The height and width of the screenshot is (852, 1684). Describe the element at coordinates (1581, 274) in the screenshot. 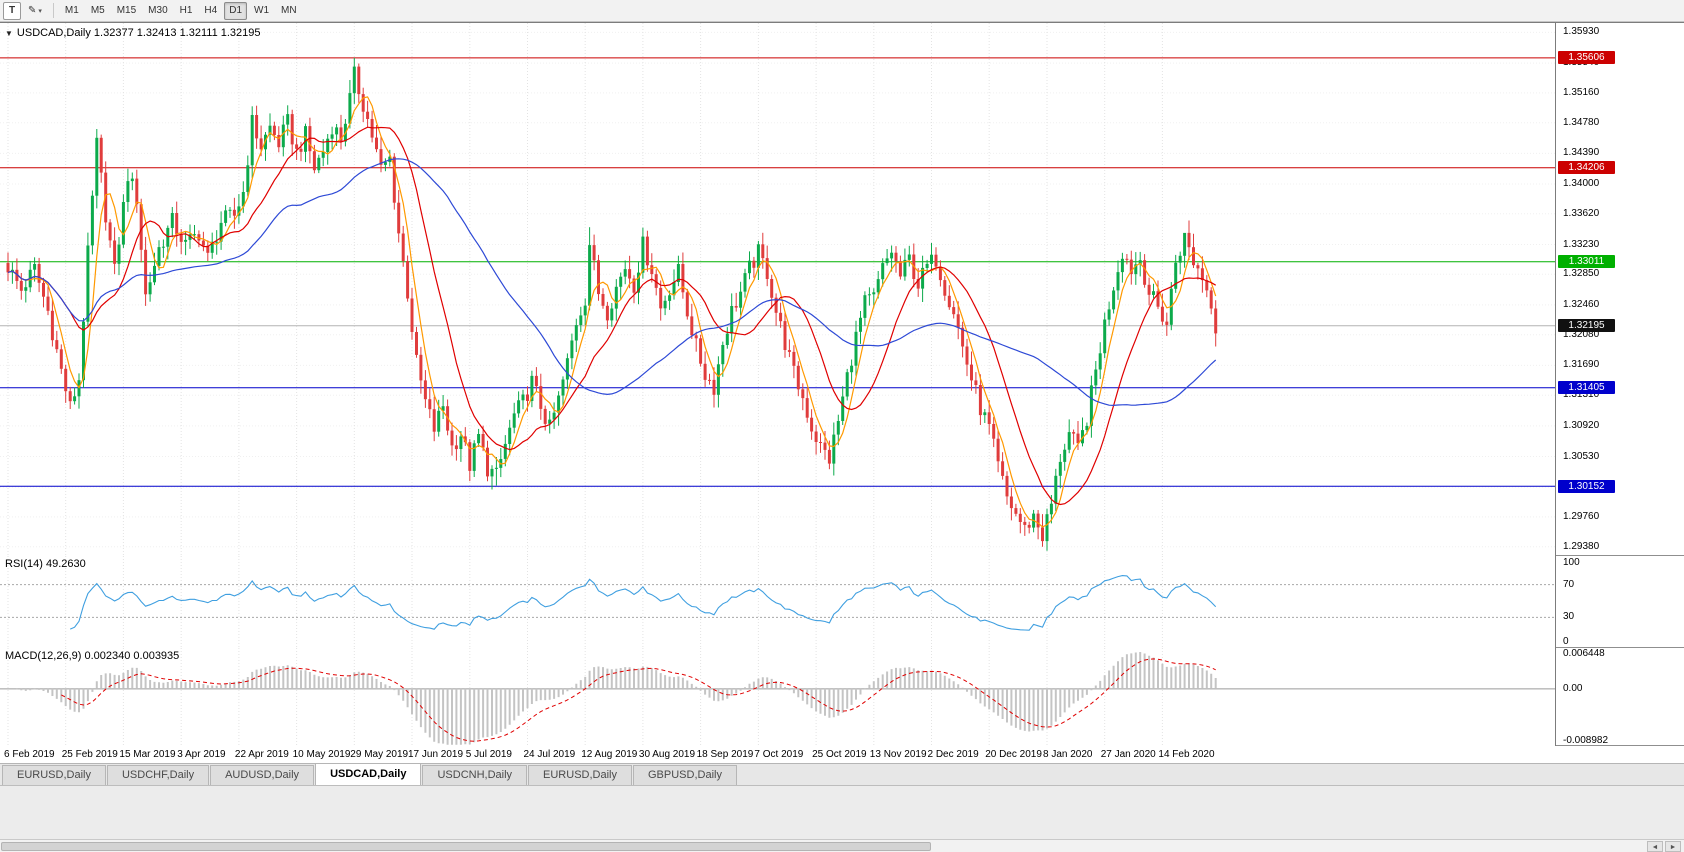

I see `price-tick: 1.32850` at that location.